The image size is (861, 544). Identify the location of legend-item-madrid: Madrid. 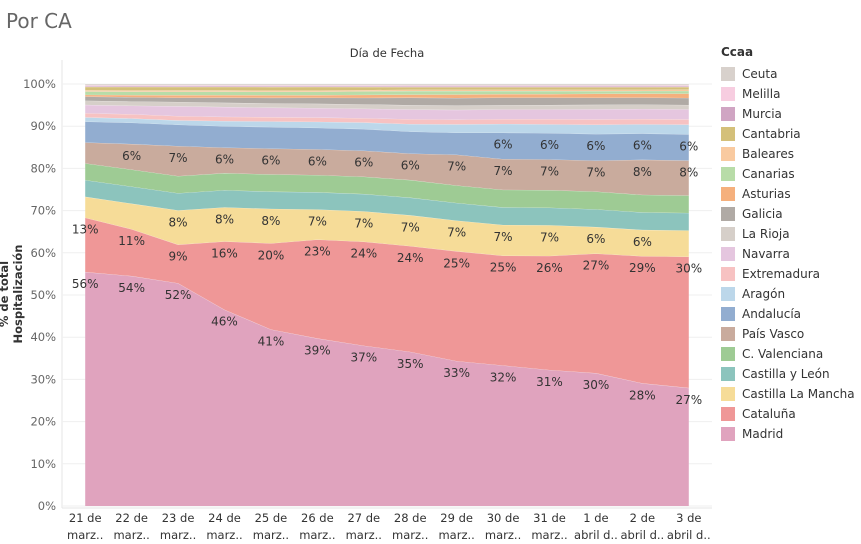
(790, 434).